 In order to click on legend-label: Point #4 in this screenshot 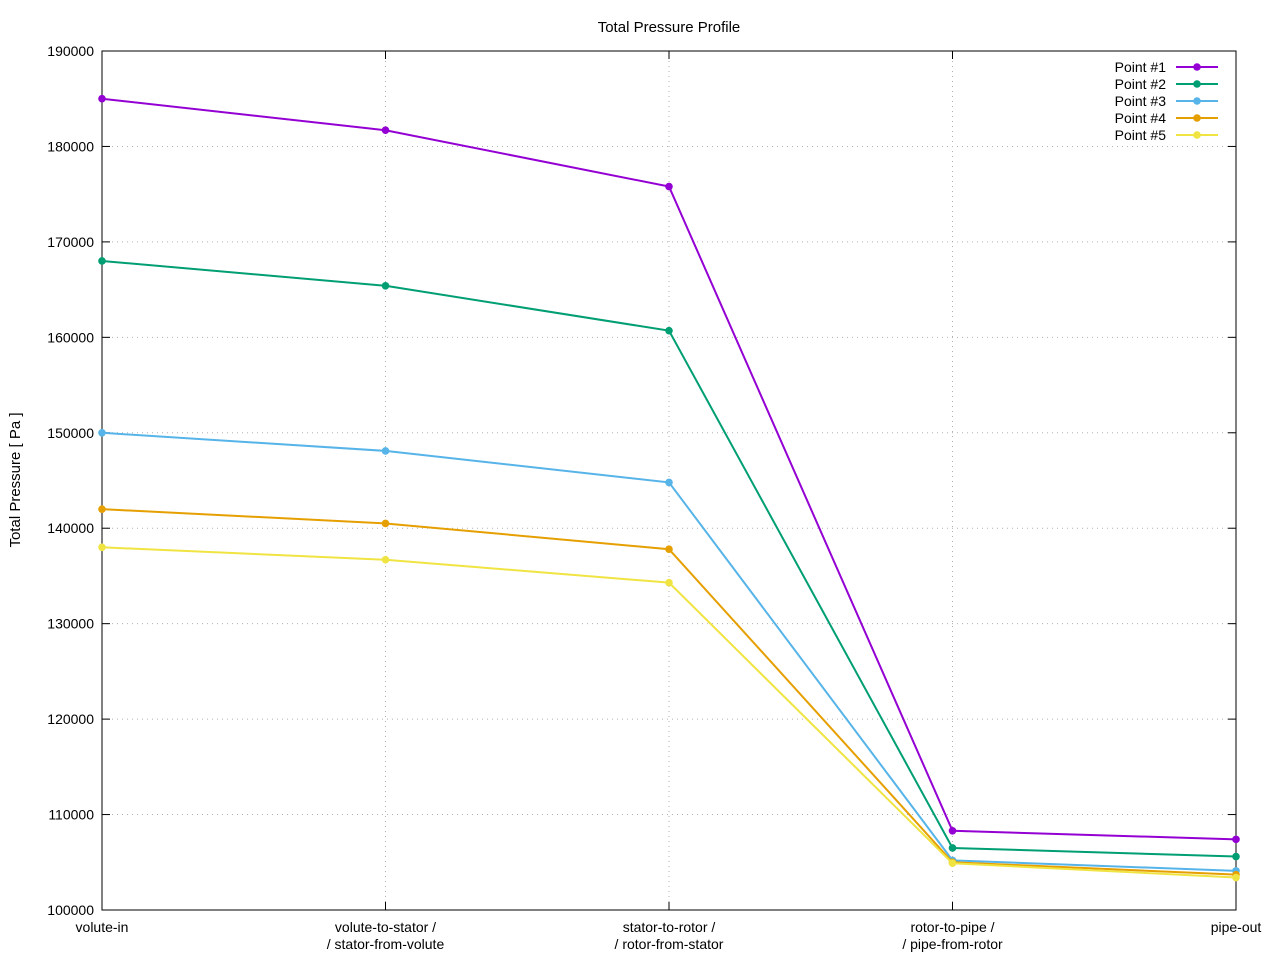, I will do `click(1141, 118)`.